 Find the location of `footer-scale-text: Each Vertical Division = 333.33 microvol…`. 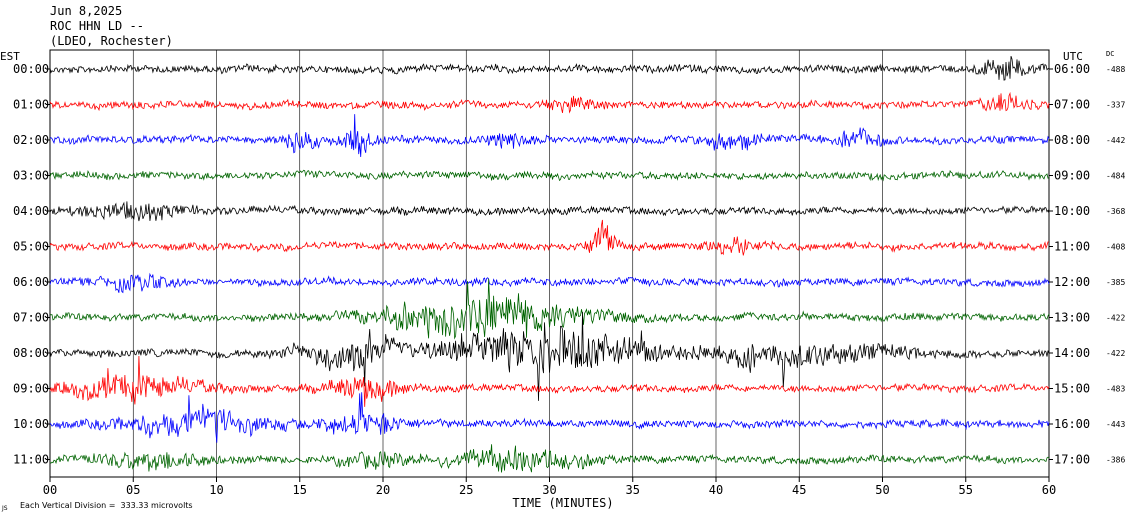

footer-scale-text: Each Vertical Division = 333.33 microvol… is located at coordinates (106, 505).